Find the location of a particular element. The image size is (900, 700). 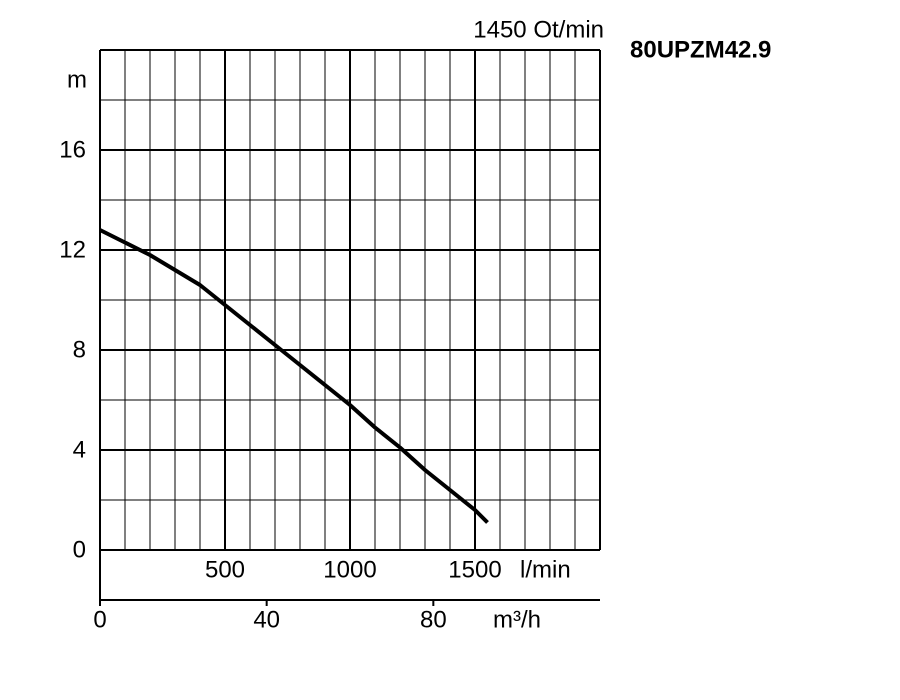

x2-tick-label: 40 is located at coordinates (266, 619).